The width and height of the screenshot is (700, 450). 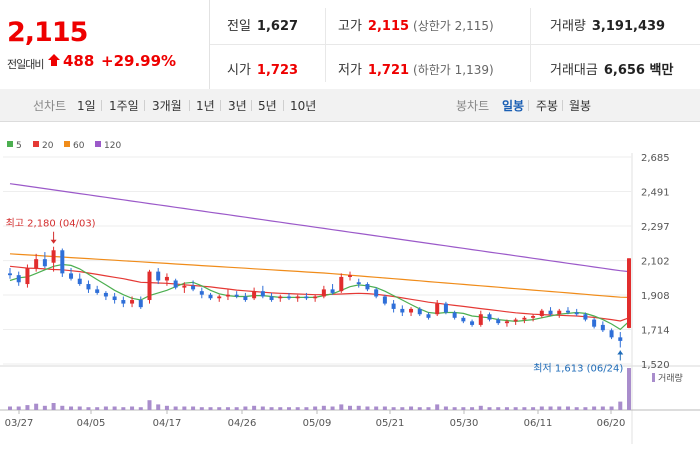 What do you see at coordinates (167, 423) in the screenshot?
I see `x-tick-label: 04/17` at bounding box center [167, 423].